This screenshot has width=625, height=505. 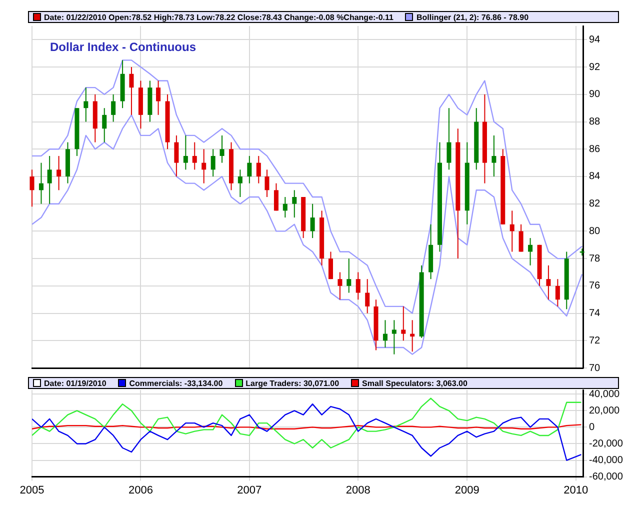 I want to click on y-tick-label: -20,000, so click(x=606, y=444).